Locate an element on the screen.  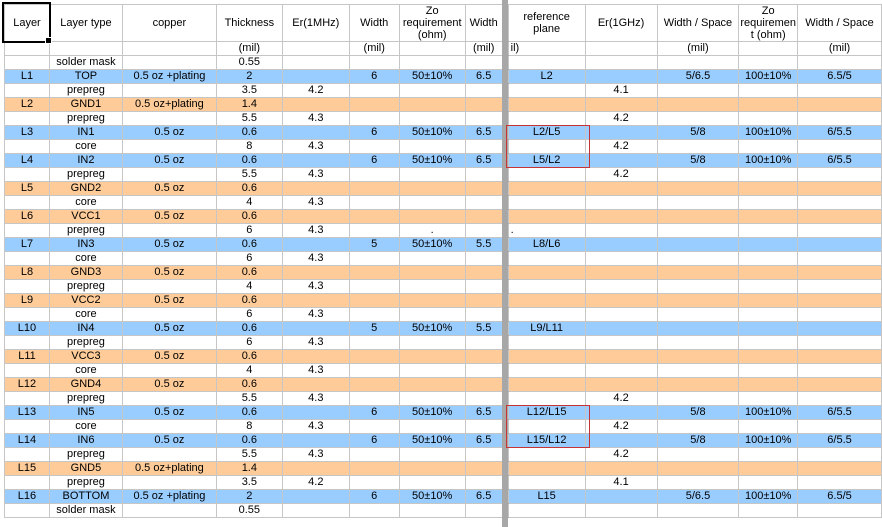
cell: 0.6 is located at coordinates (249, 216).